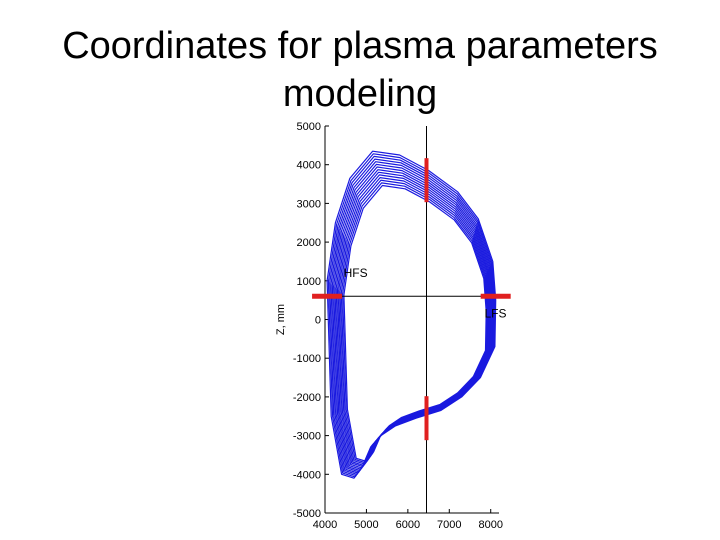 This screenshot has height=540, width=720. Describe the element at coordinates (490, 525) in the screenshot. I see `x-tick-label: 8000` at that location.